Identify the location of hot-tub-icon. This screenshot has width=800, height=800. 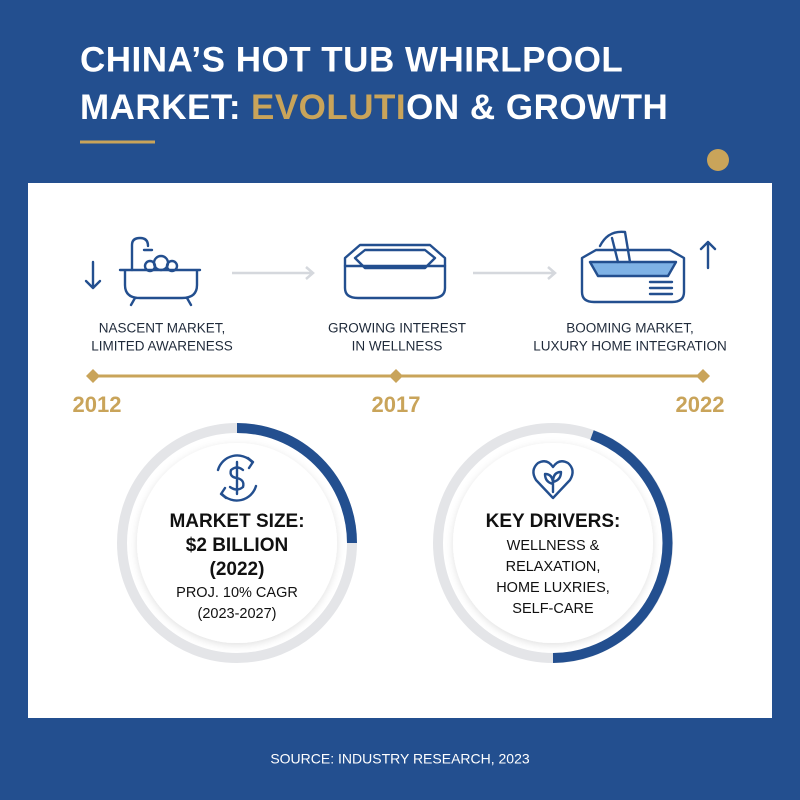
(395, 271).